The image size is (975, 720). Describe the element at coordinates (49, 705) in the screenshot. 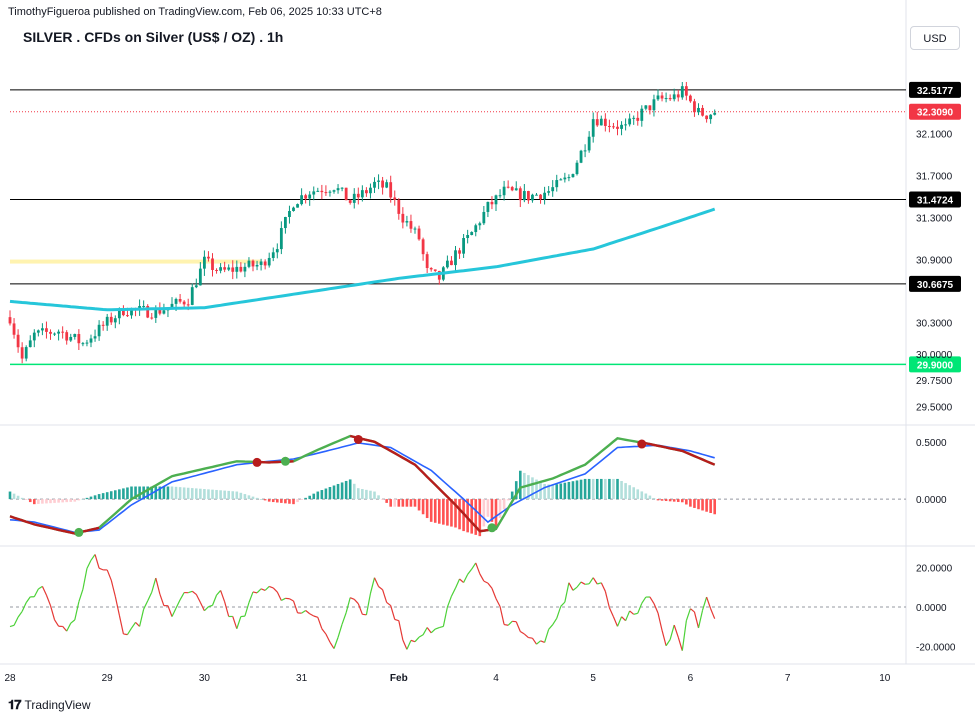

I see `tradingview-logo: 𝟏𝟕 TradingView` at that location.